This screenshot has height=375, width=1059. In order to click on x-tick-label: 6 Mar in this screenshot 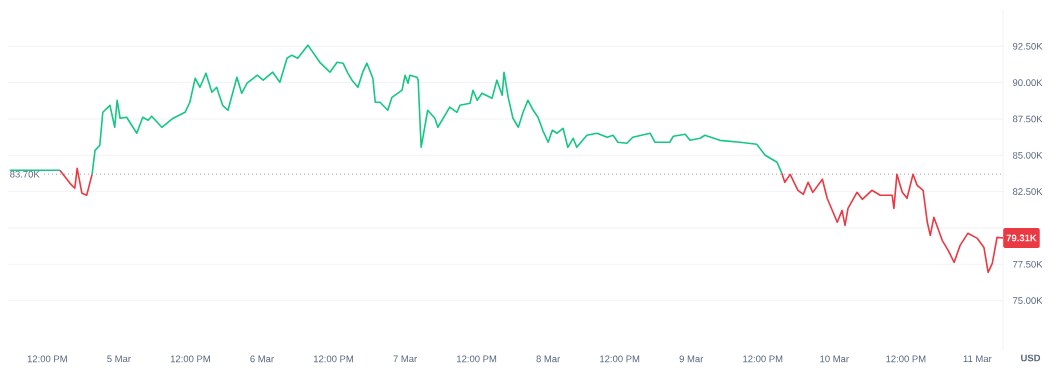, I will do `click(262, 359)`.